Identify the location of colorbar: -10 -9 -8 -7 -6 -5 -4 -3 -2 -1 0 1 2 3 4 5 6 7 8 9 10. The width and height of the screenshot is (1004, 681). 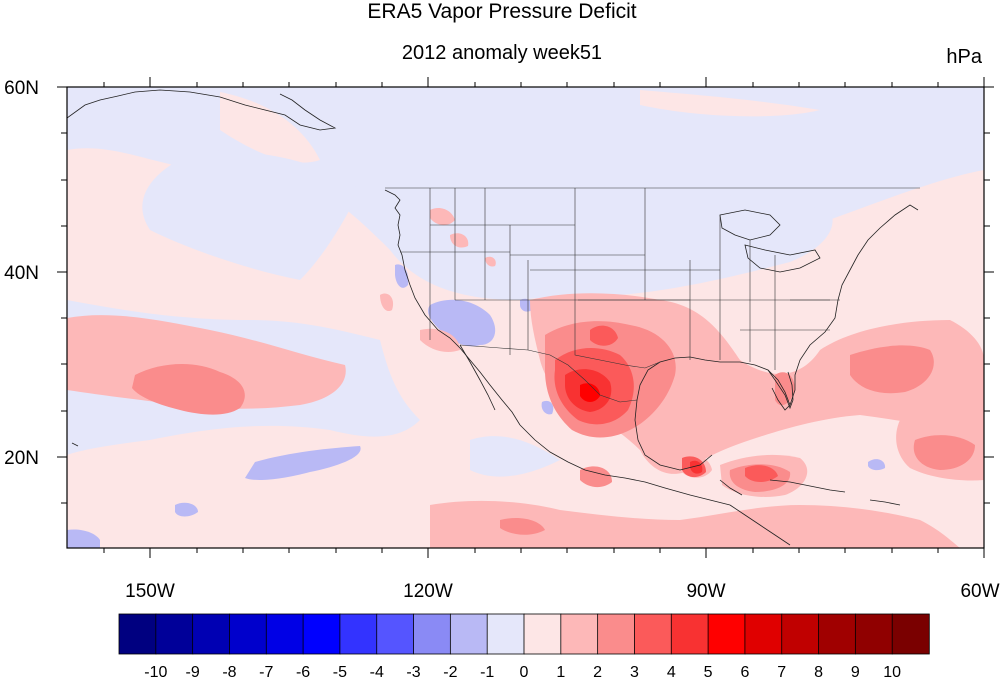
(524, 647).